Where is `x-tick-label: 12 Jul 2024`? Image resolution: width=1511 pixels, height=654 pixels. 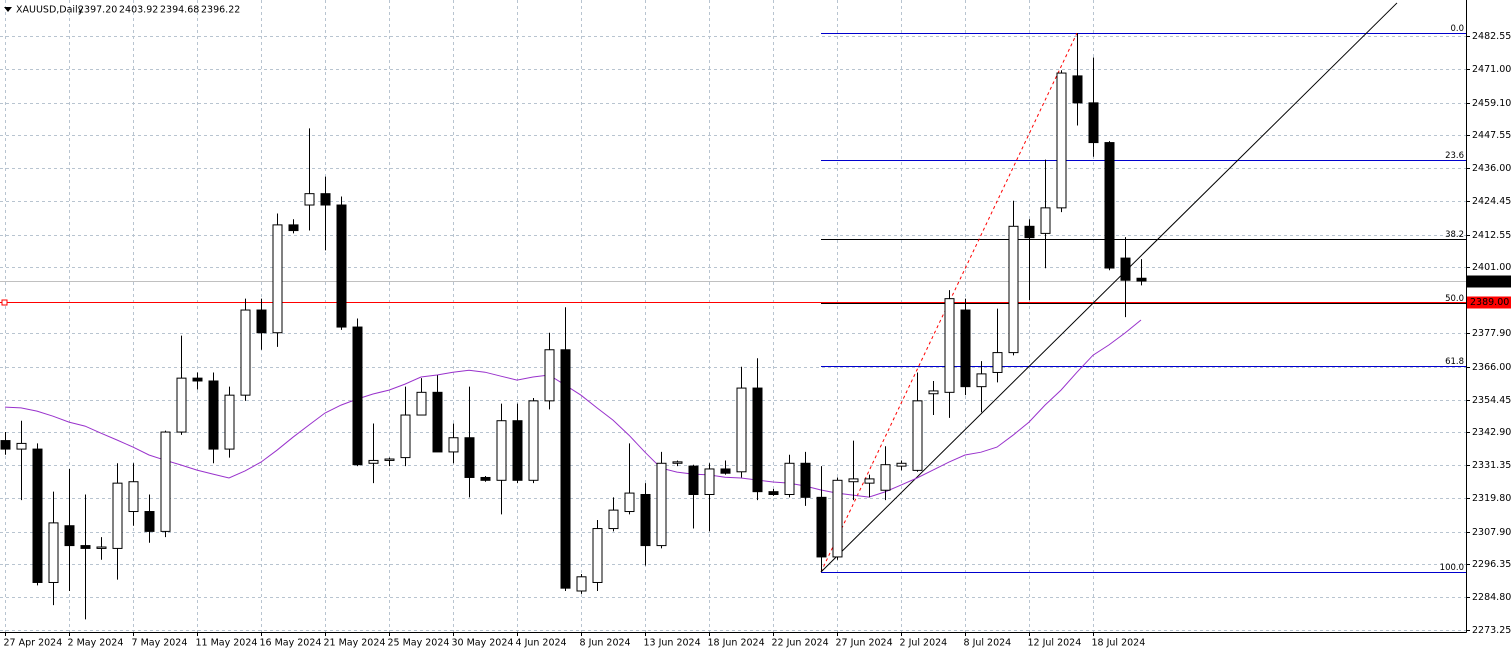 x-tick-label: 12 Jul 2024 is located at coordinates (1055, 643).